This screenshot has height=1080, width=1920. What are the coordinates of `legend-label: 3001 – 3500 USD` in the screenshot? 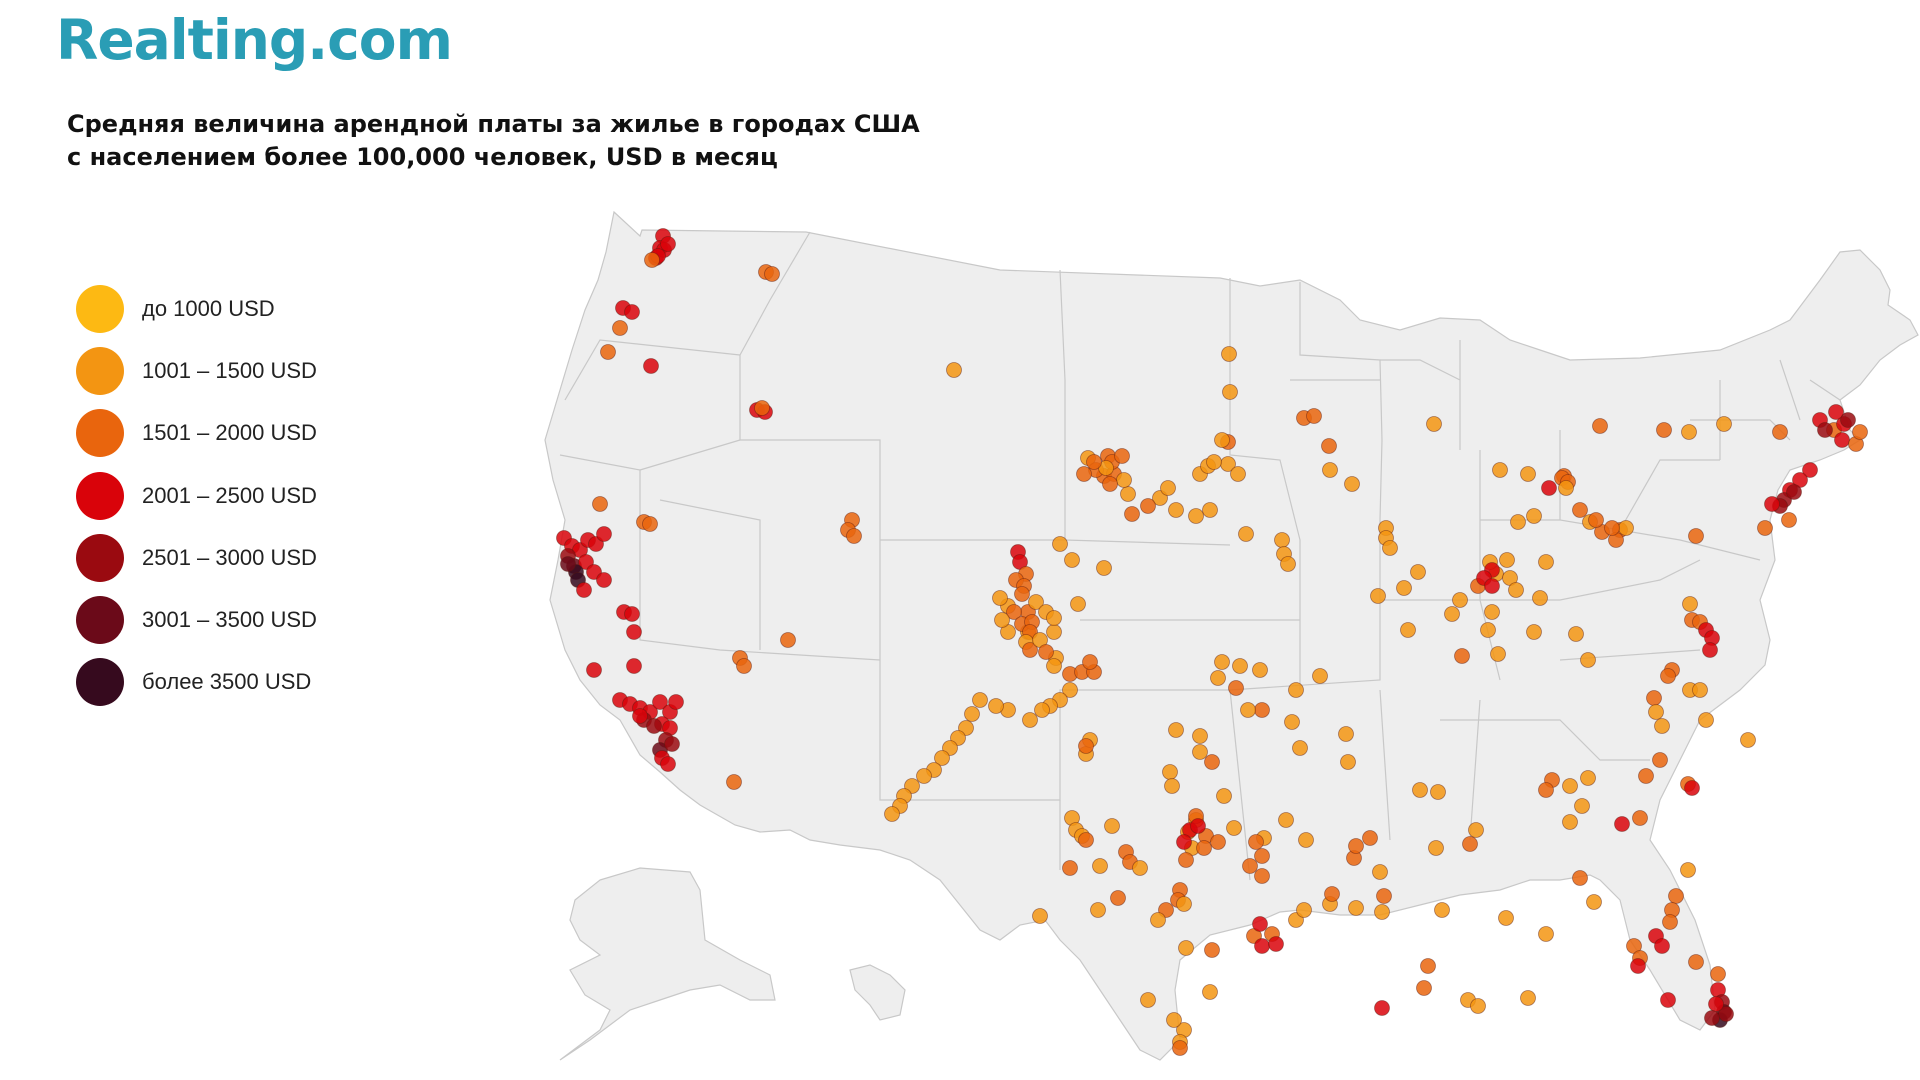 It's located at (229, 620).